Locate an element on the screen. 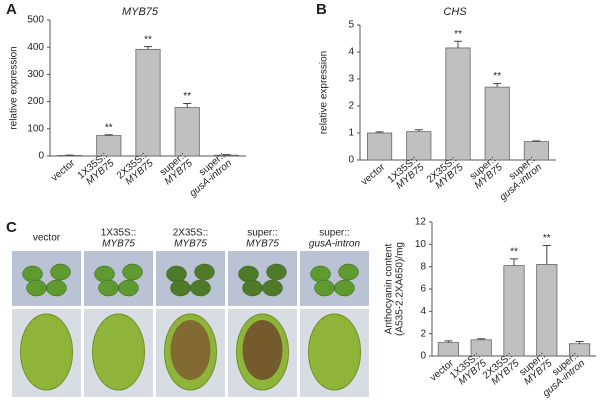 The image size is (600, 402). y-tick-label: 2 is located at coordinates (351, 106).